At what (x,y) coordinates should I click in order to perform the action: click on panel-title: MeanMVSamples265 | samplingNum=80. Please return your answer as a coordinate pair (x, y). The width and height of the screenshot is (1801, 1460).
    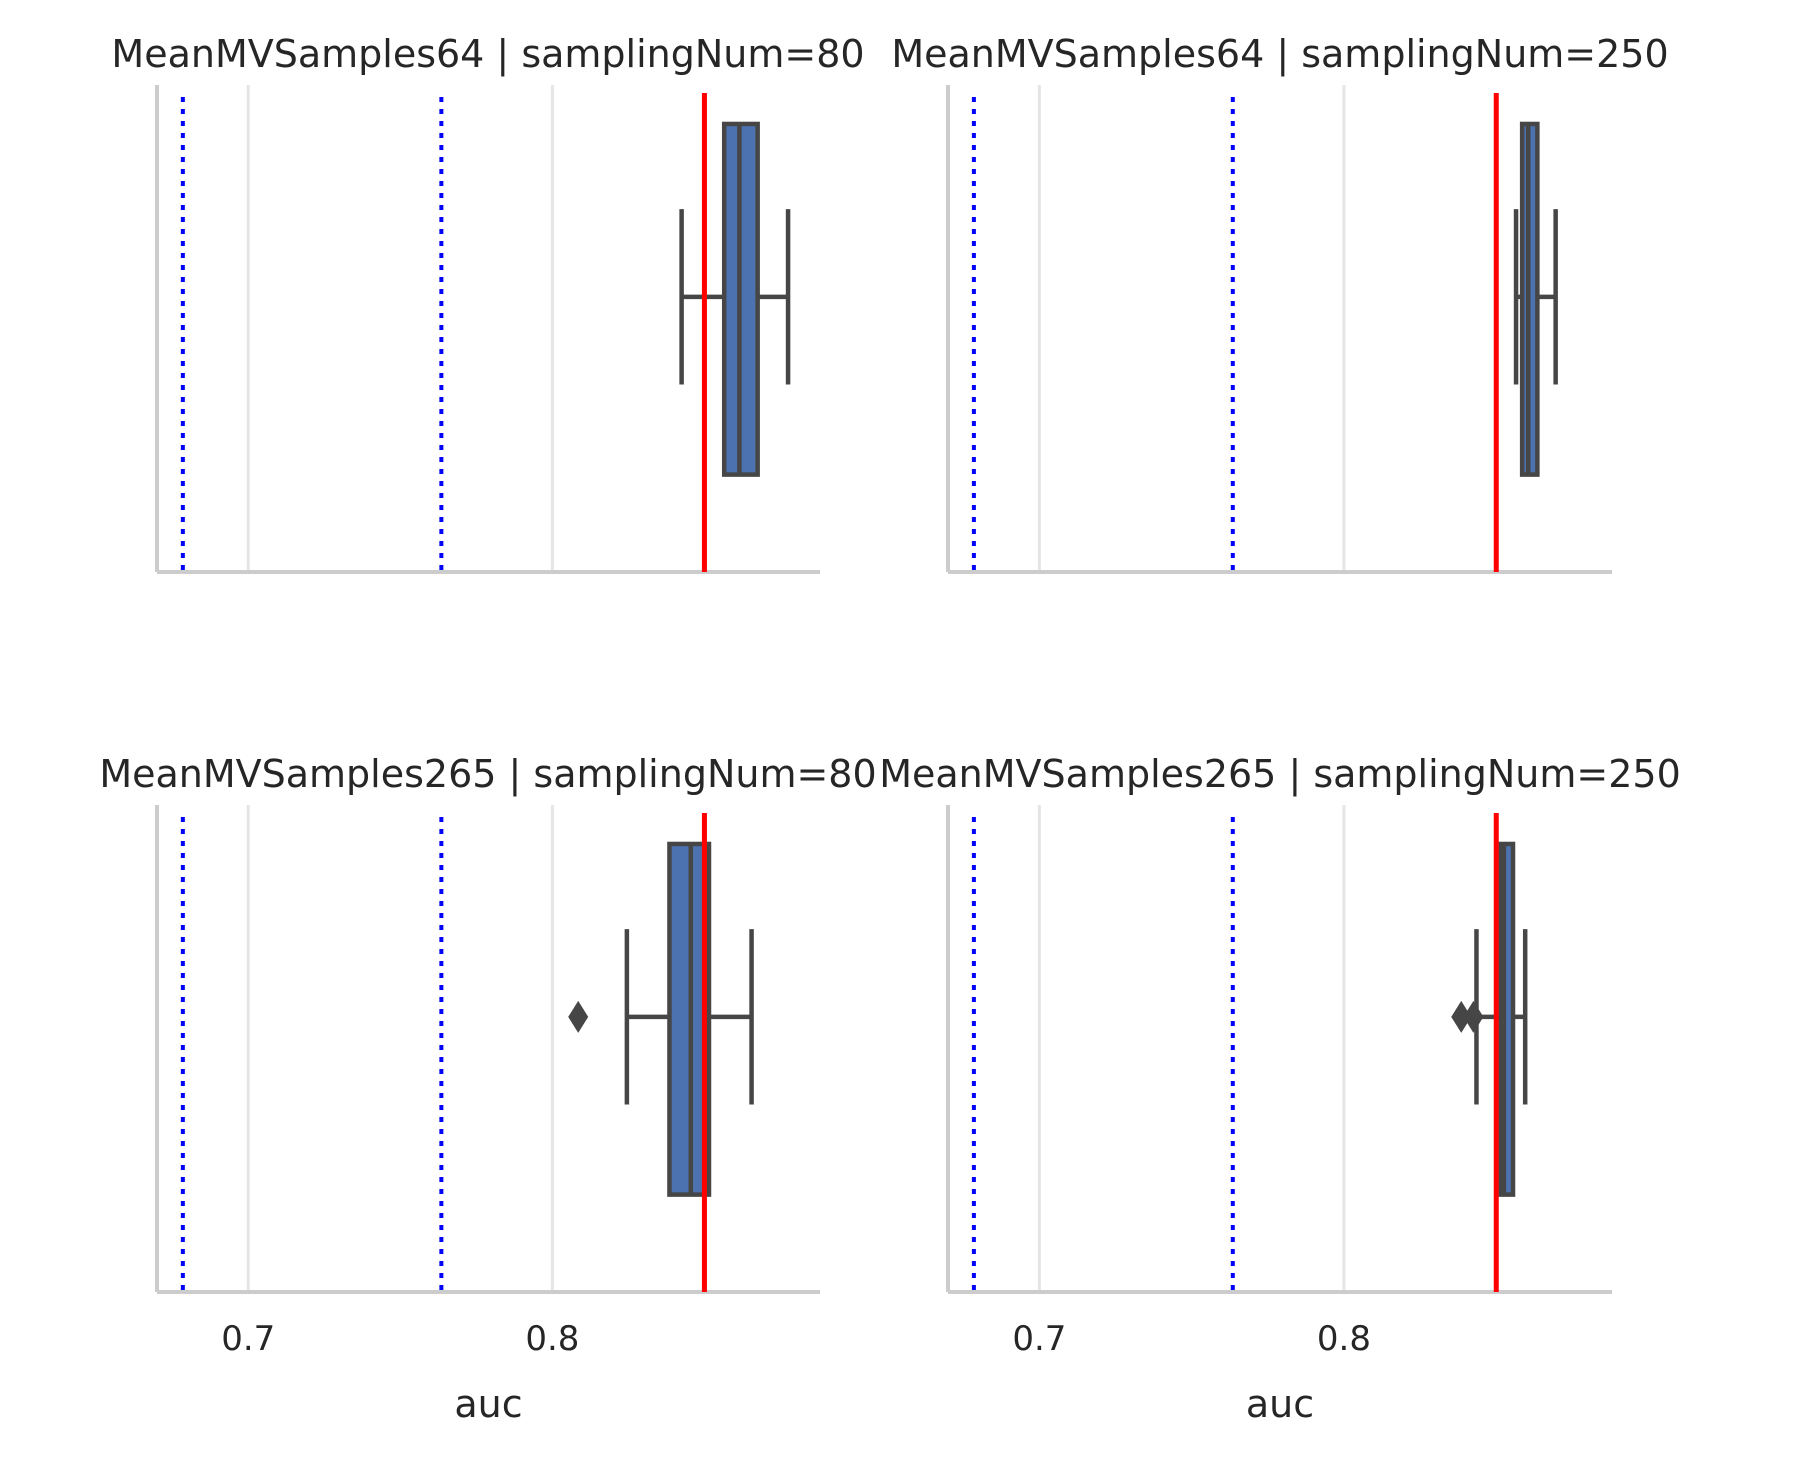
    Looking at the image, I should click on (487, 774).